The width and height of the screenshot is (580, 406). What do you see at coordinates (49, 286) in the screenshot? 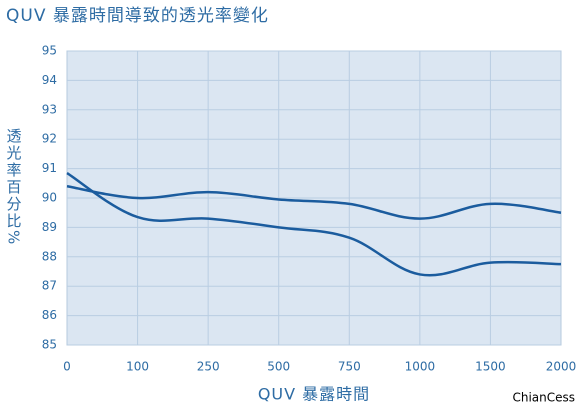
I see `y-tick-label: 87` at bounding box center [49, 286].